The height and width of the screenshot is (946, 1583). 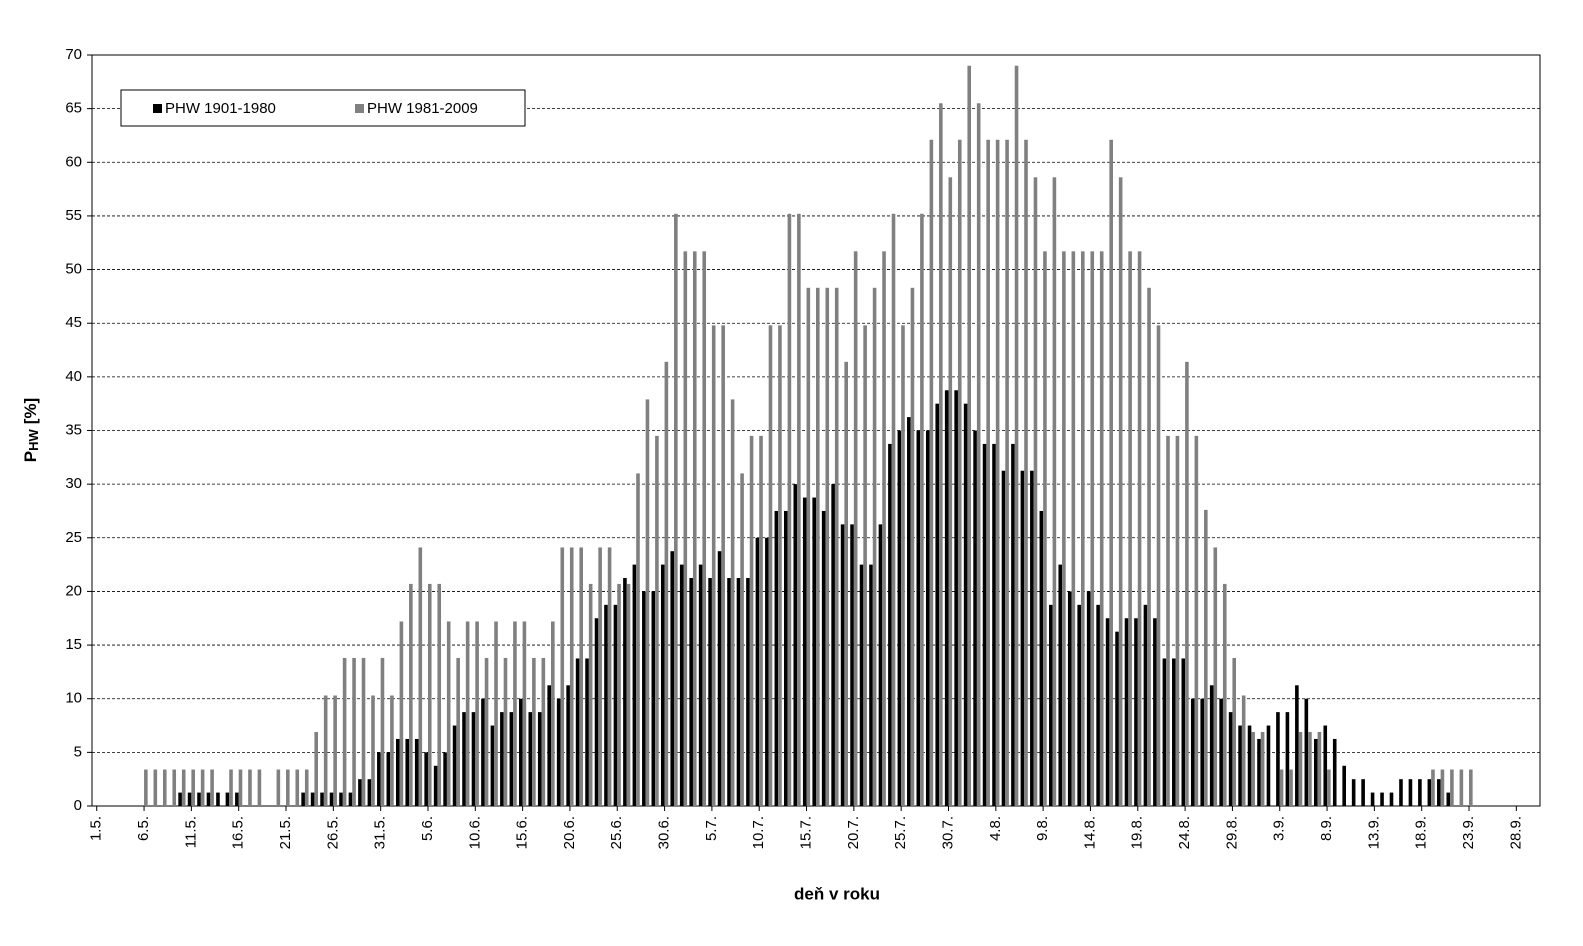 What do you see at coordinates (157, 108) in the screenshot?
I see `legend-swatch` at bounding box center [157, 108].